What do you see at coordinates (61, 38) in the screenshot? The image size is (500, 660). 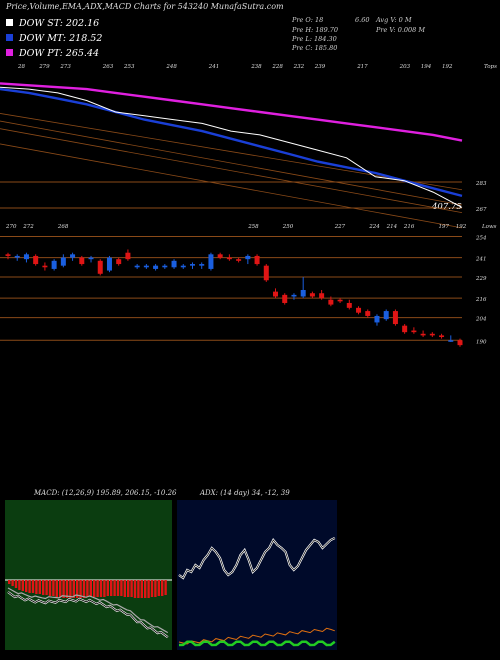 I see `legend-label: DOW MT: 218.52` at bounding box center [61, 38].